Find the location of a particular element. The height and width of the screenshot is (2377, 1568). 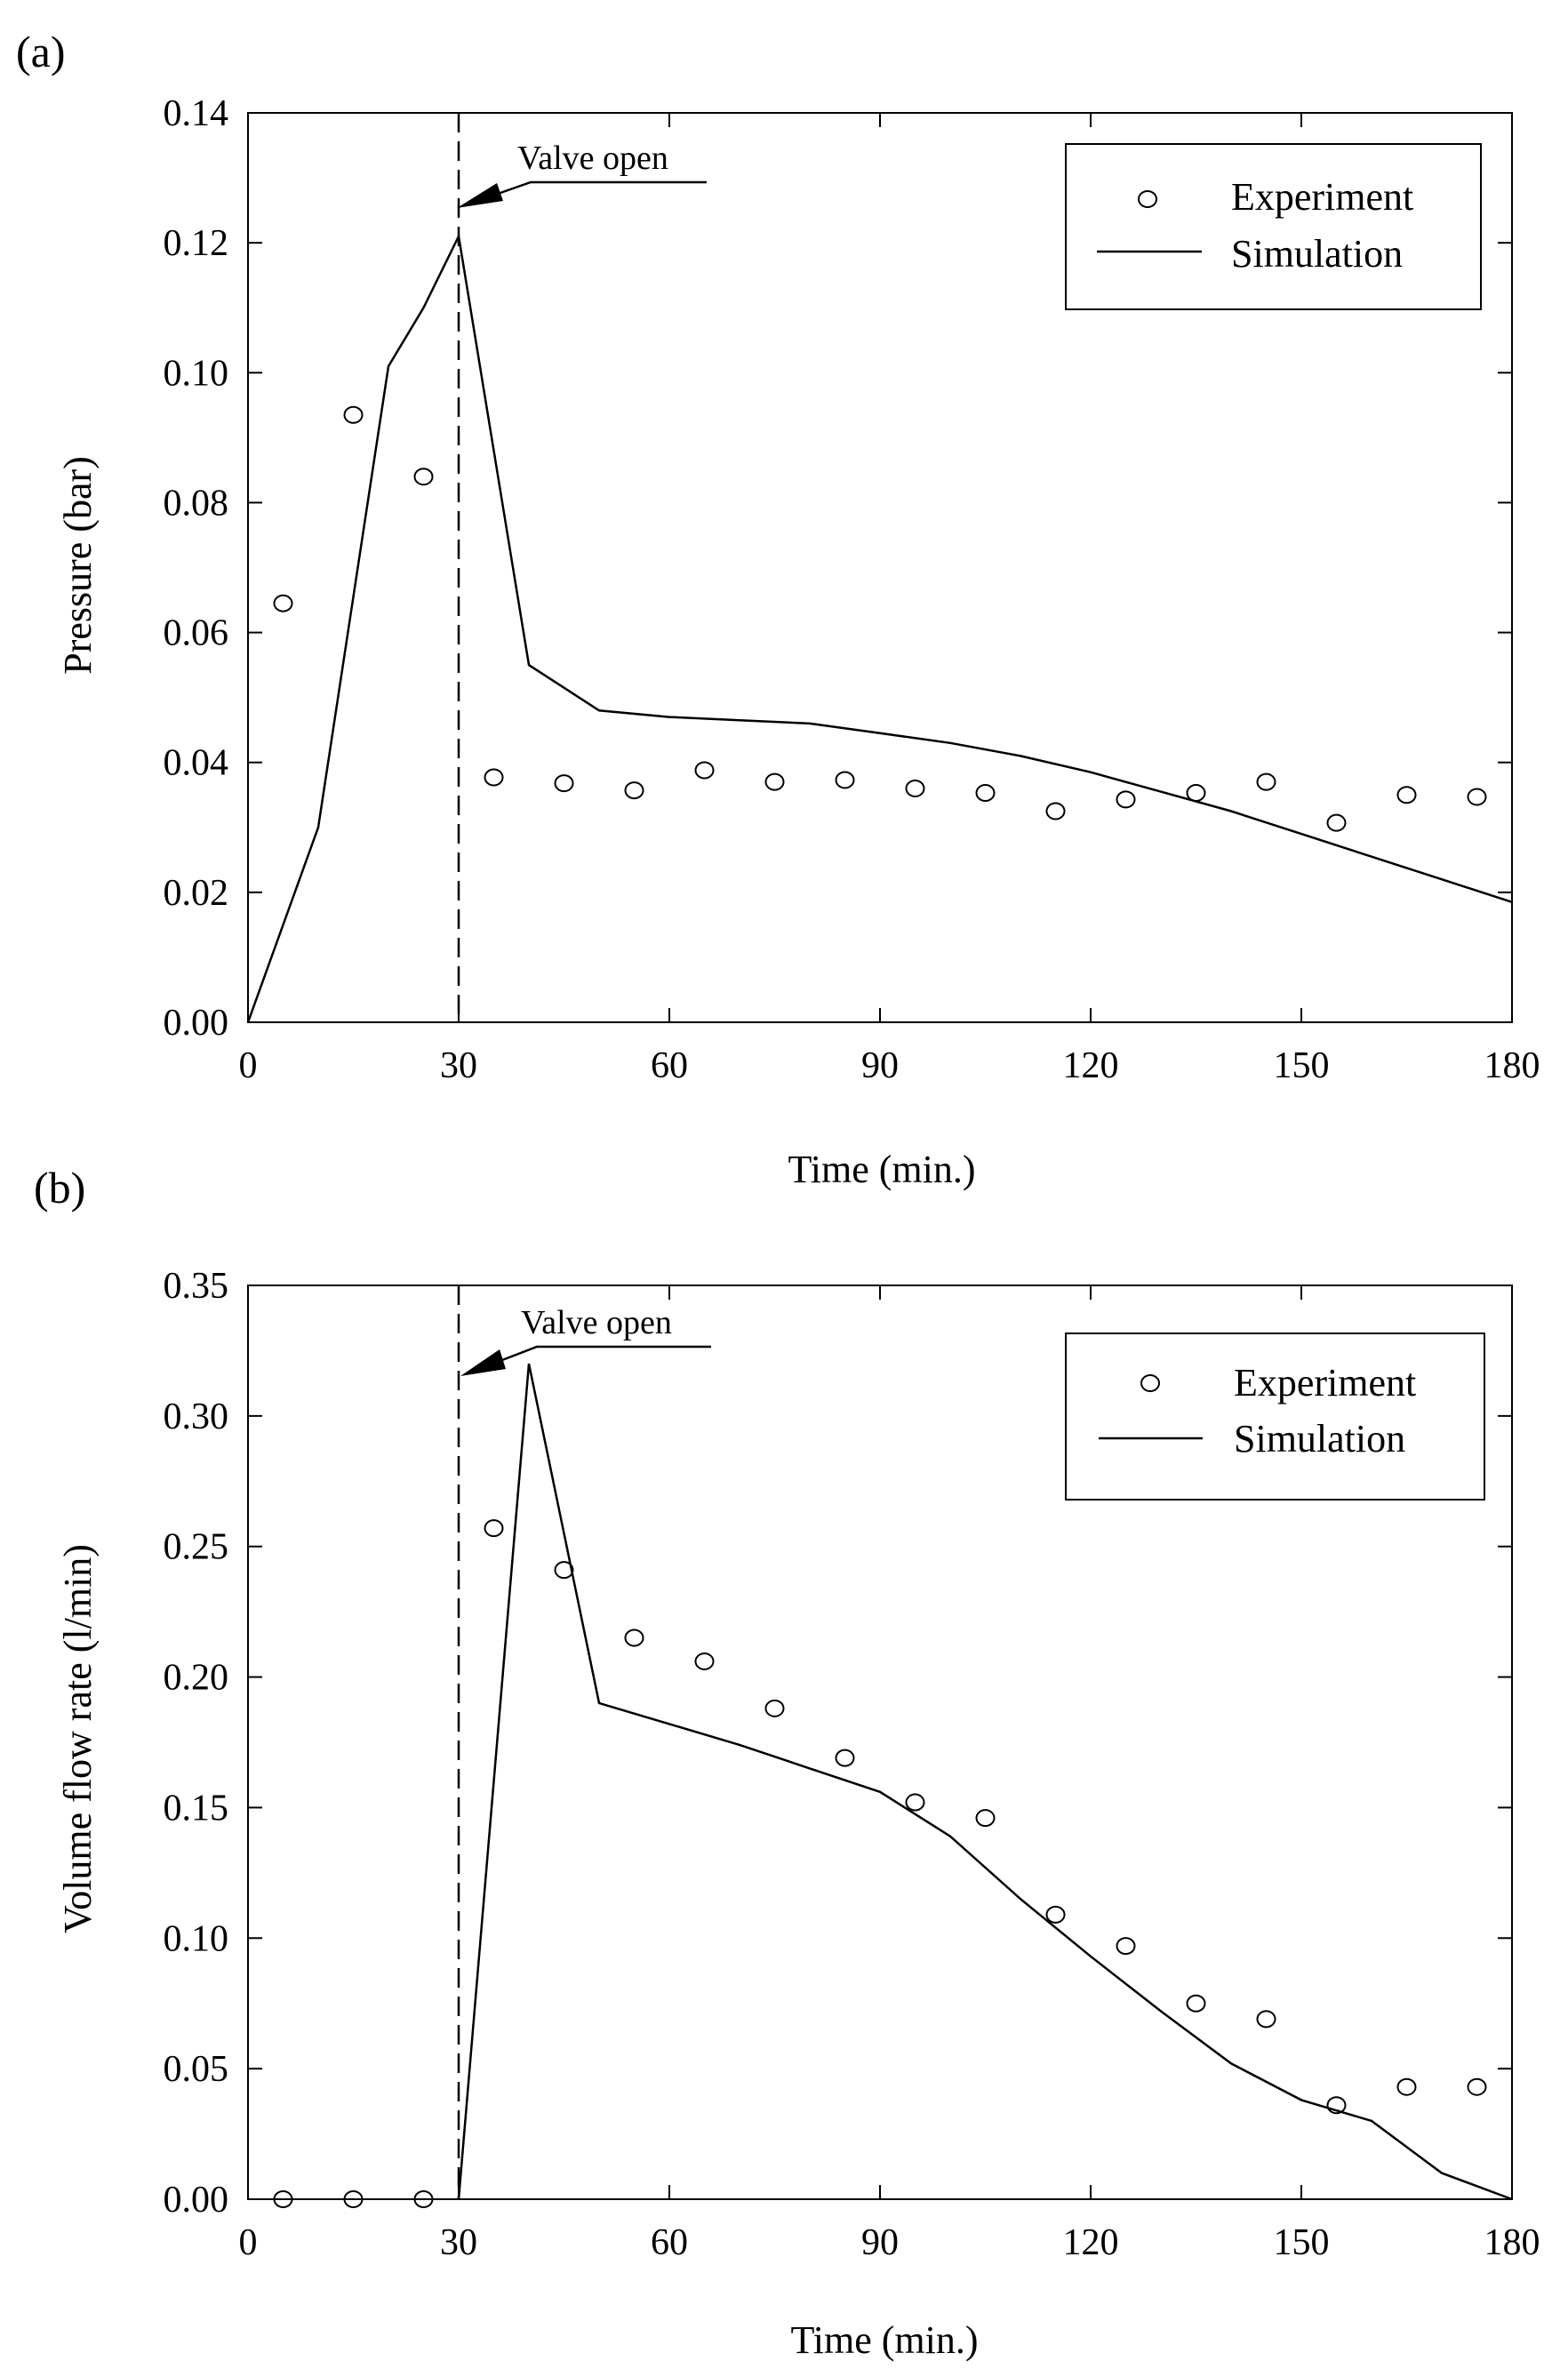

experiment-markers is located at coordinates (880, 618).